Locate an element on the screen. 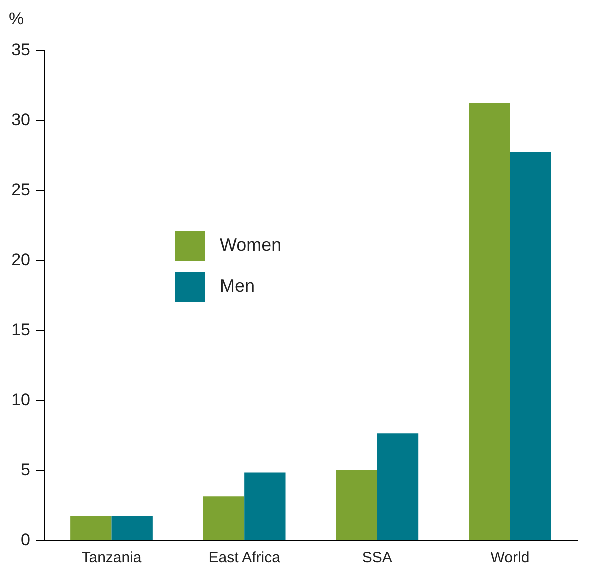 This screenshot has width=594, height=574. y-tick-label: 25 is located at coordinates (21, 190).